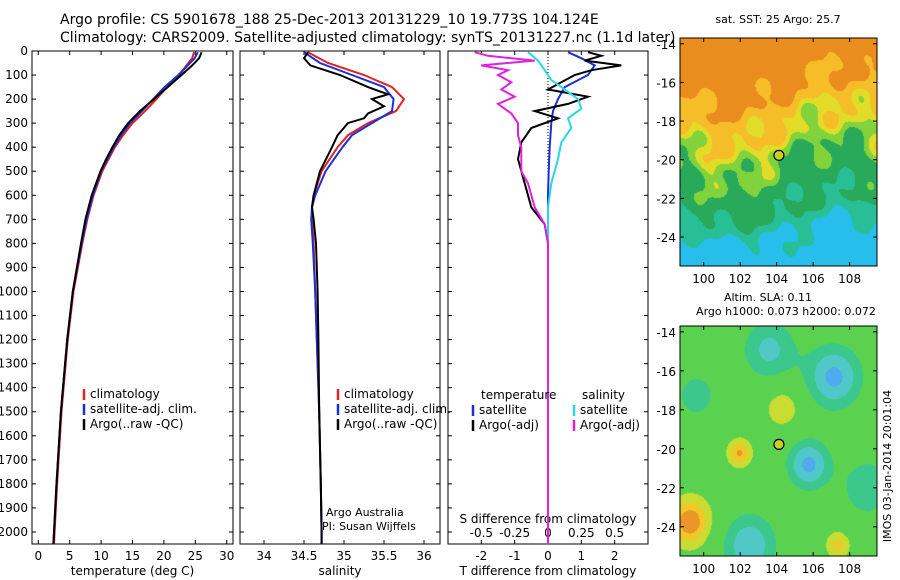  I want to click on depth-tick-label: 1600, so click(14, 436).